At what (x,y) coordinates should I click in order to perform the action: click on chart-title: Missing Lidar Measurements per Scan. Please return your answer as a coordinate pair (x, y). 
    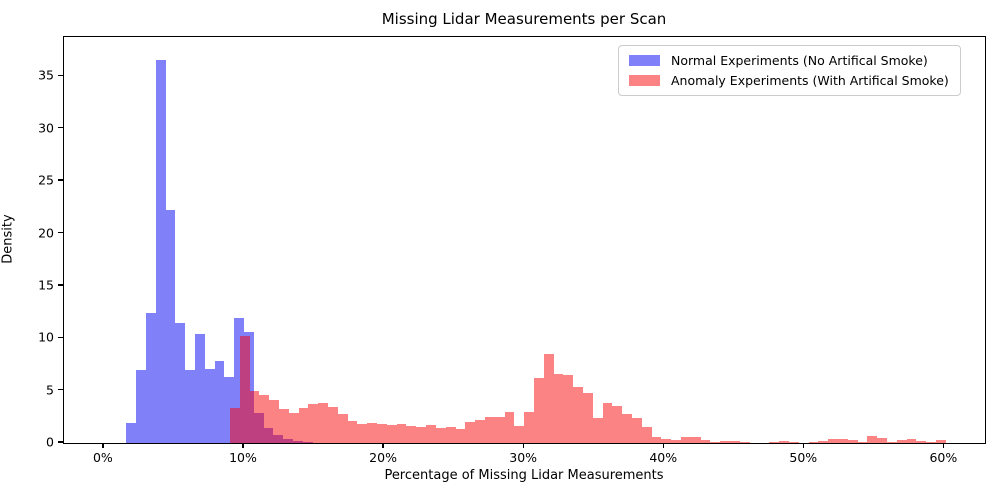
    Looking at the image, I should click on (524, 19).